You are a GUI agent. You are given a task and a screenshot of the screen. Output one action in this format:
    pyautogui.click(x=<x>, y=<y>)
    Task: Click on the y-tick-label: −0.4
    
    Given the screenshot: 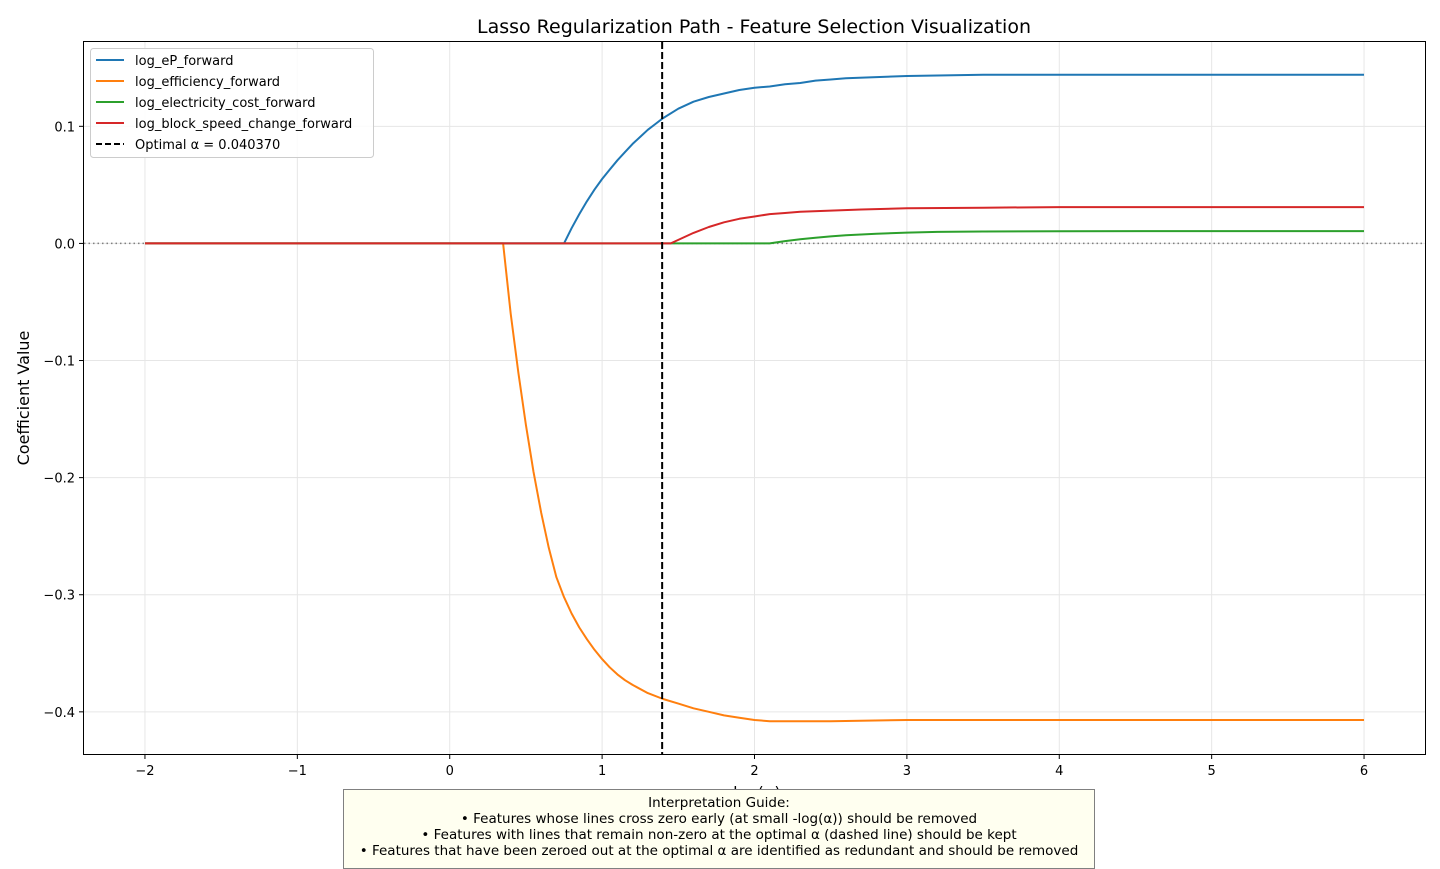 What is the action you would take?
    pyautogui.click(x=59, y=713)
    